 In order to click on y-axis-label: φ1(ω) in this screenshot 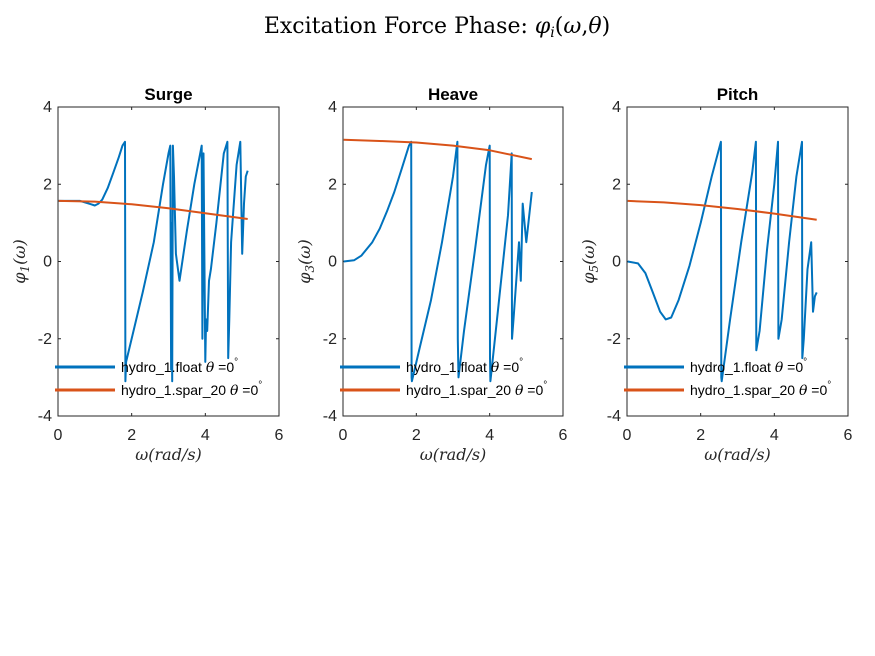, I will do `click(21, 261)`.